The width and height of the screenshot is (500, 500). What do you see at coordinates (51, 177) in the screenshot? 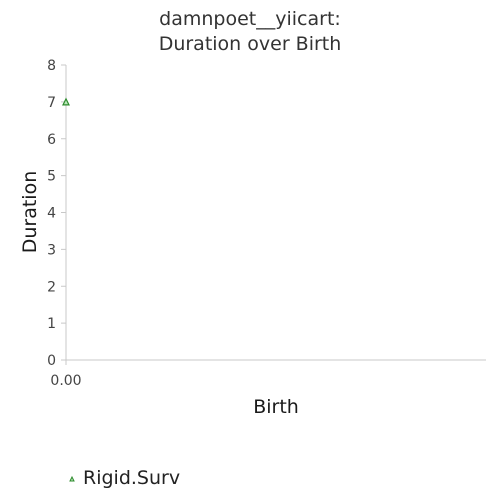
I see `y-tick-label-5: 5` at bounding box center [51, 177].